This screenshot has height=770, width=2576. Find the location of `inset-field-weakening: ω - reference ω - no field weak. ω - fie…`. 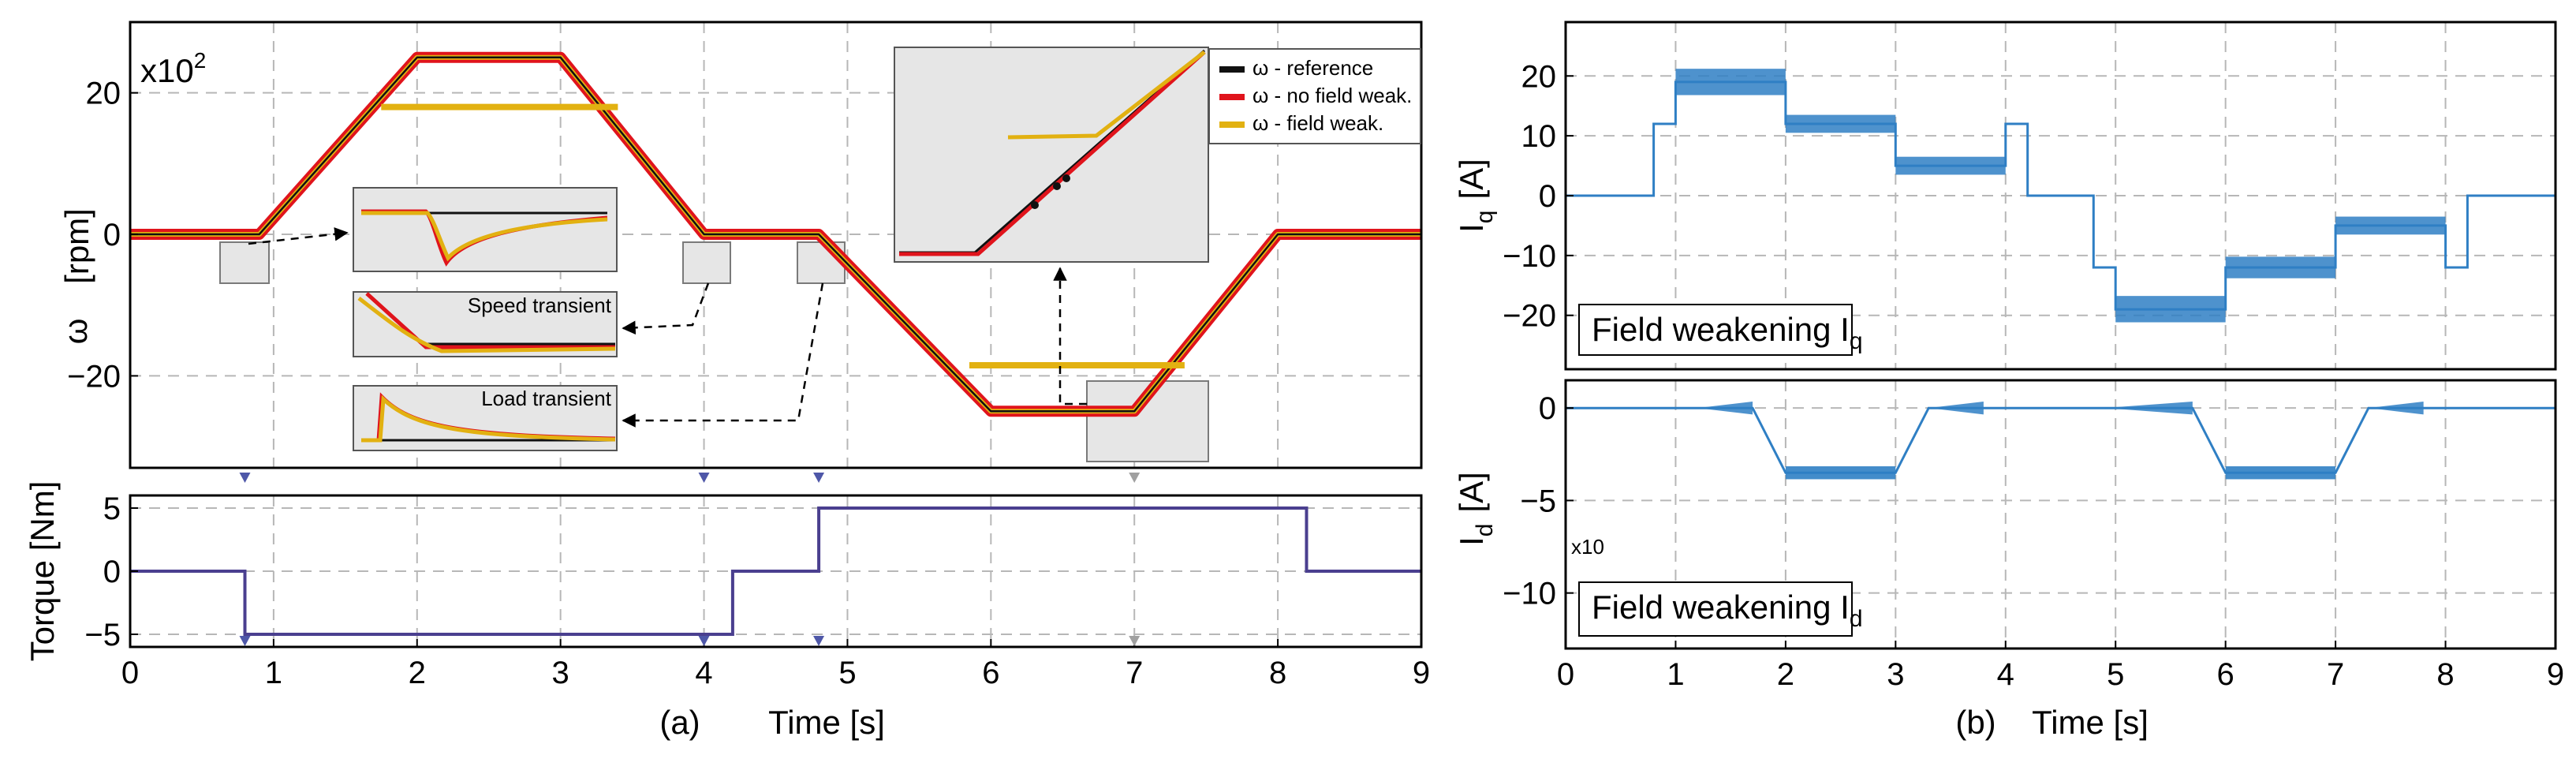

inset-field-weakening: ω - reference ω - no field weak. ω - fie… is located at coordinates (1157, 155).